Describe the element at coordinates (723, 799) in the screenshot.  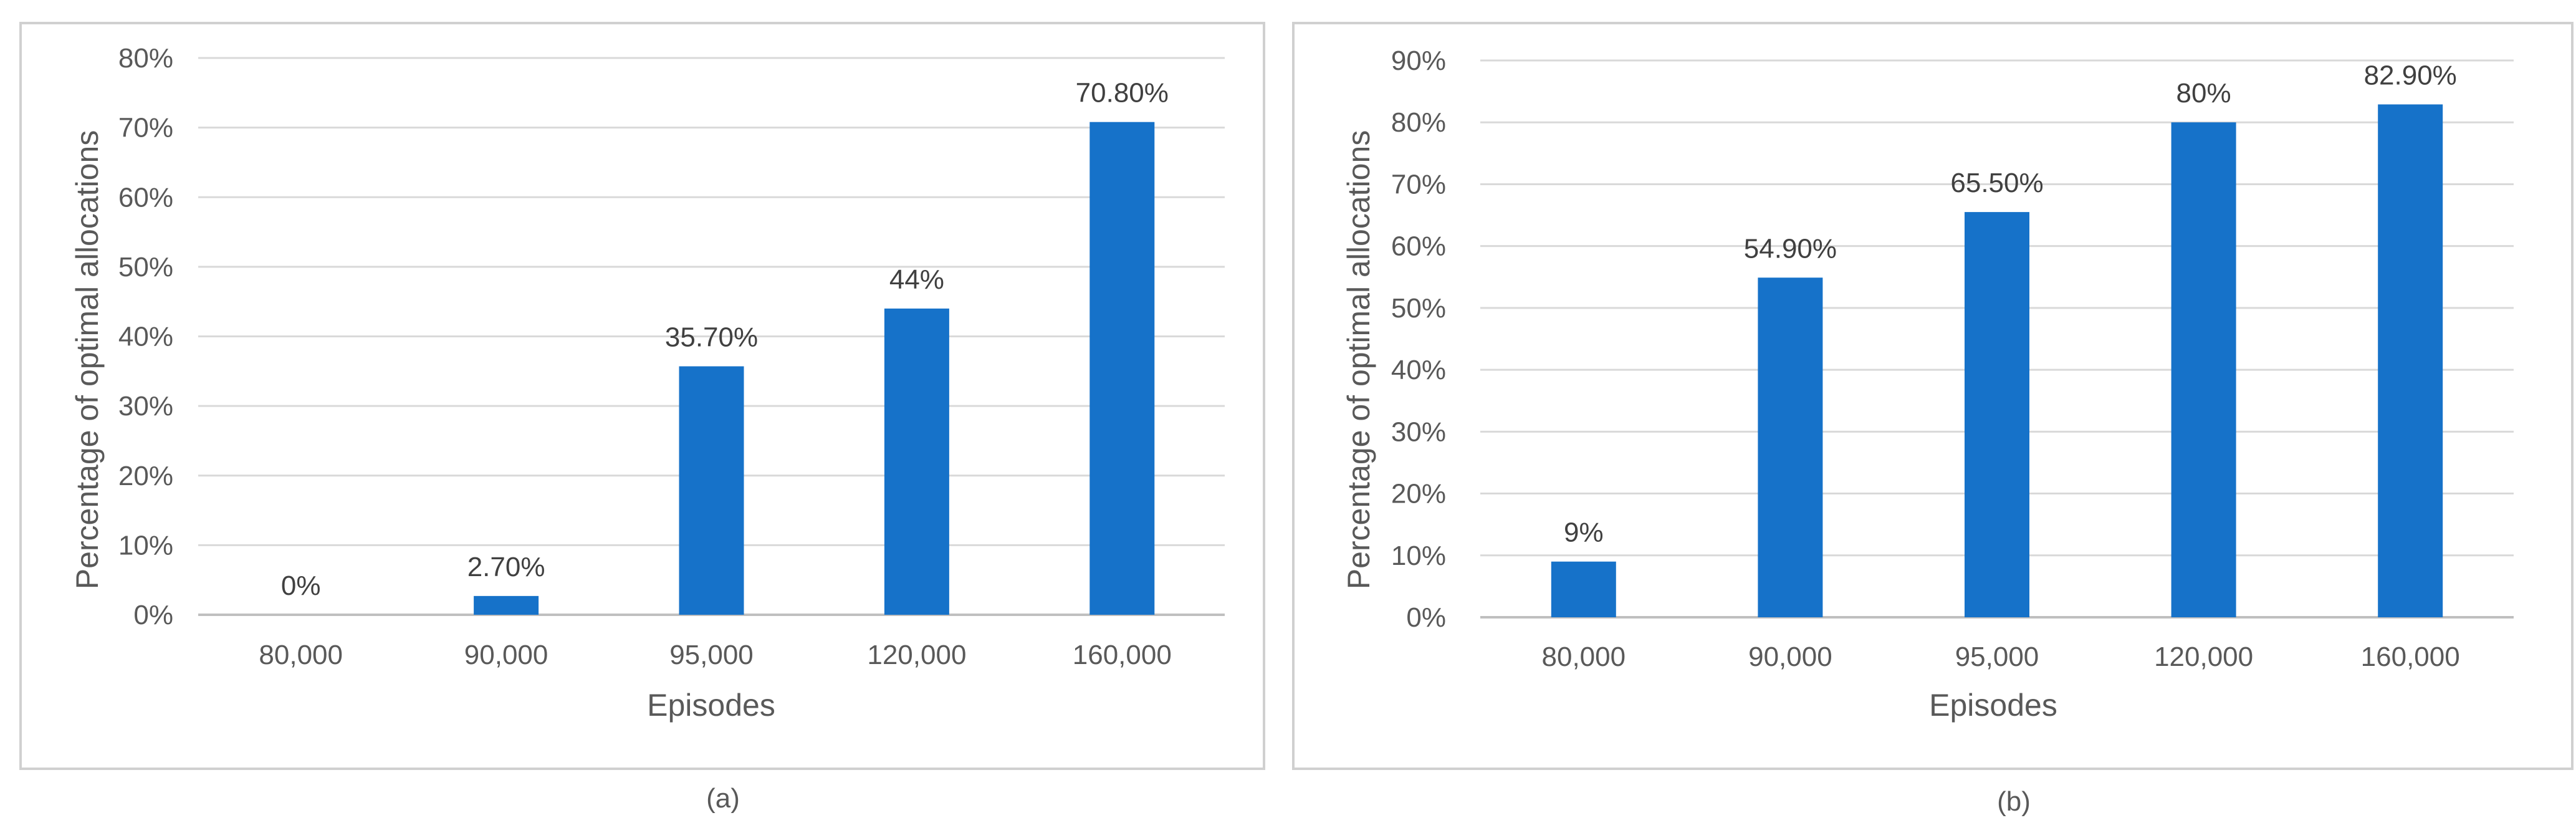
I see `panel-caption-a: (a)` at that location.